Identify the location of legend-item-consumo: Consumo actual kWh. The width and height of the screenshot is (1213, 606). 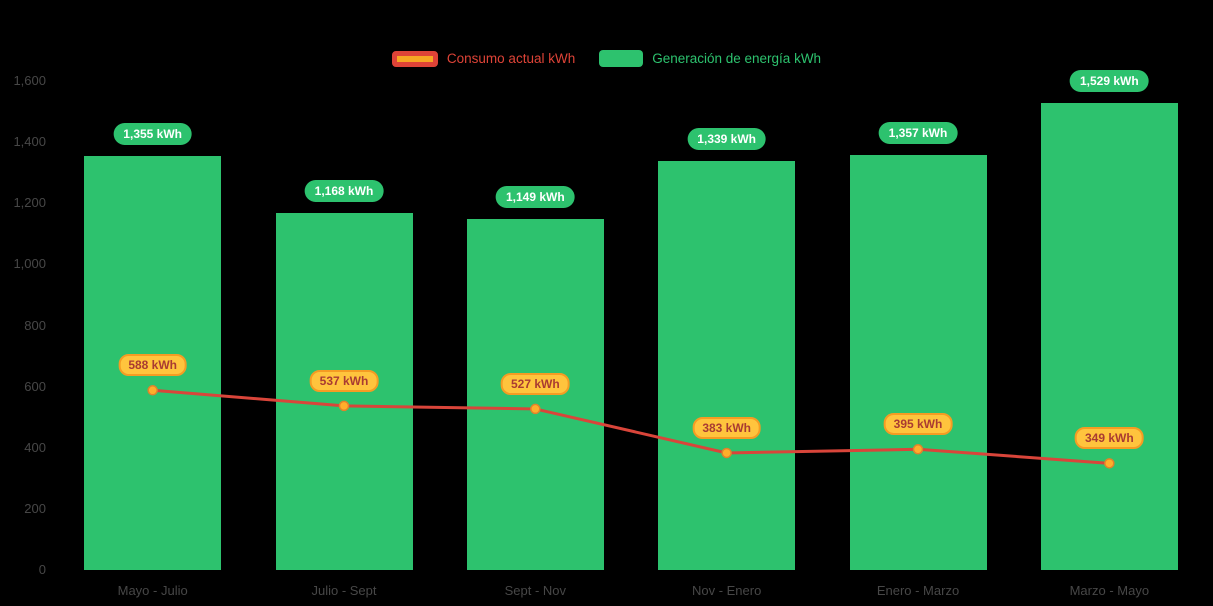
(483, 58).